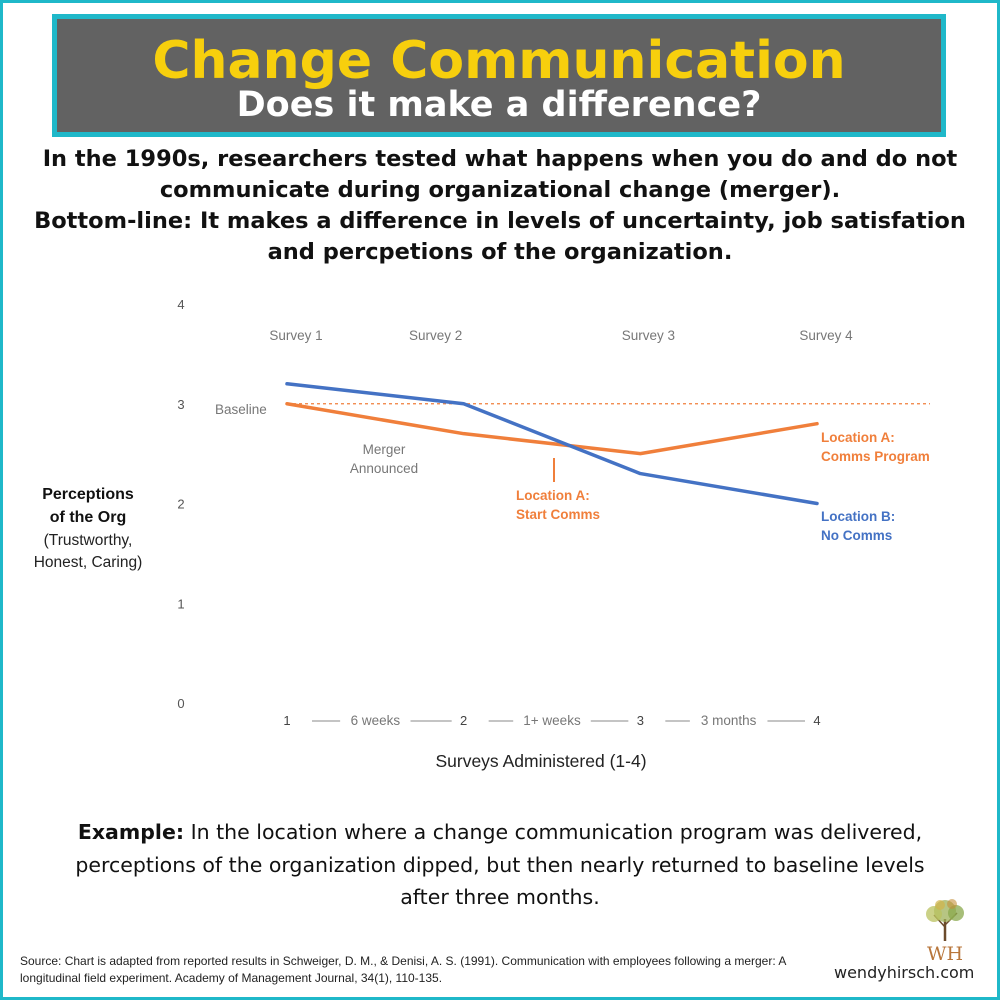 The height and width of the screenshot is (1000, 1000). What do you see at coordinates (435, 335) in the screenshot?
I see `survey-label: Survey 2` at bounding box center [435, 335].